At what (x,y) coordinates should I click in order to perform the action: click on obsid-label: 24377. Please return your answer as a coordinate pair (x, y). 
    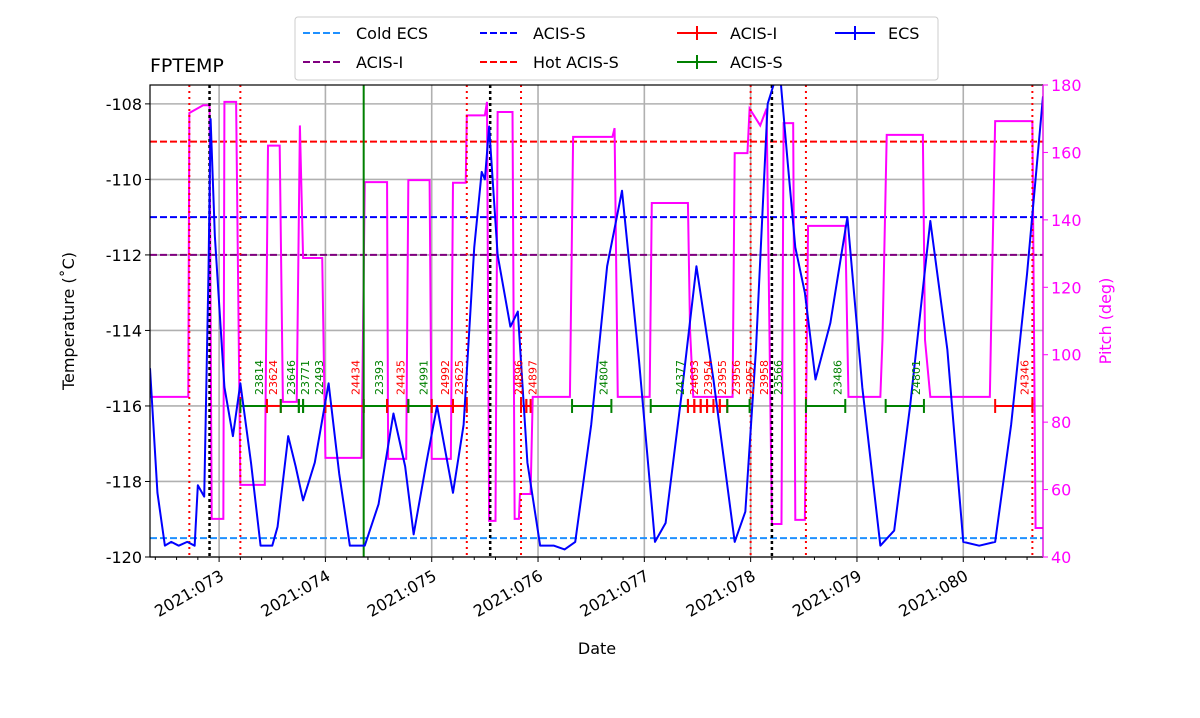
    Looking at the image, I should click on (680, 377).